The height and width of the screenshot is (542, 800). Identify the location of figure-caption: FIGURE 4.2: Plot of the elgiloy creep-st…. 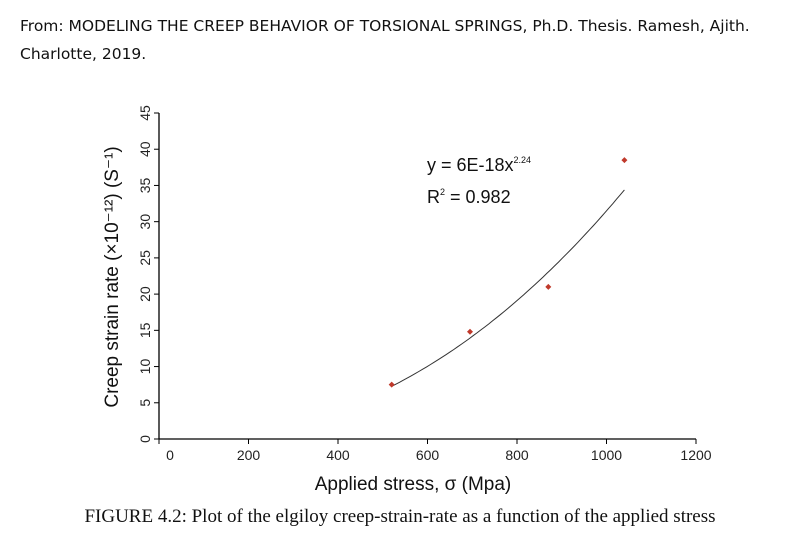
(400, 516).